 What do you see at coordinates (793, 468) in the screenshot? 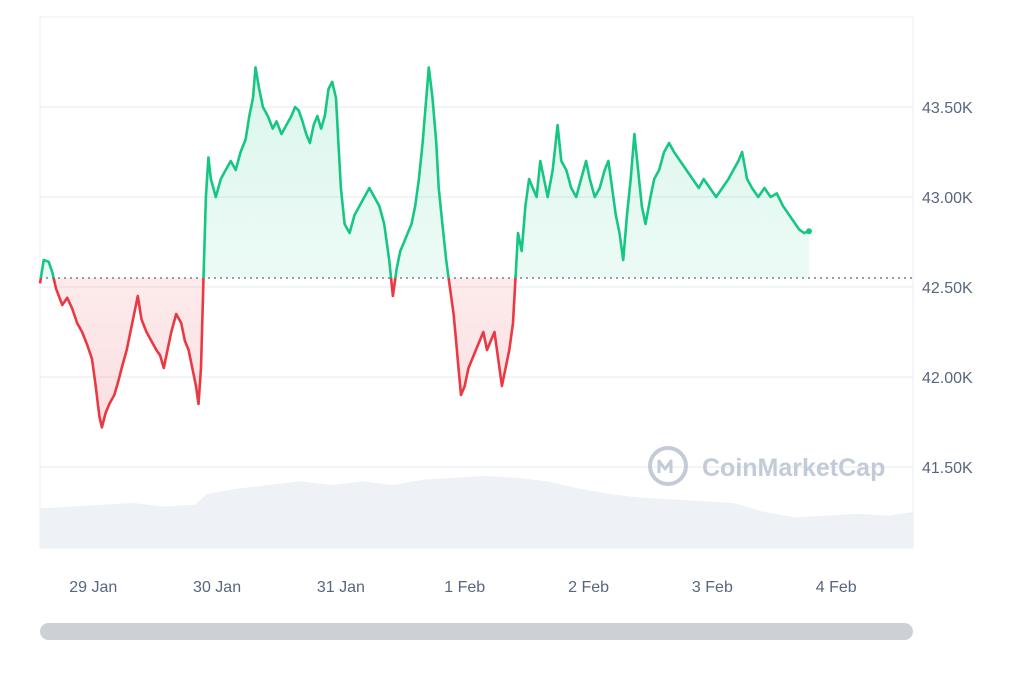
I see `watermark-text: CoinMarketCap` at bounding box center [793, 468].